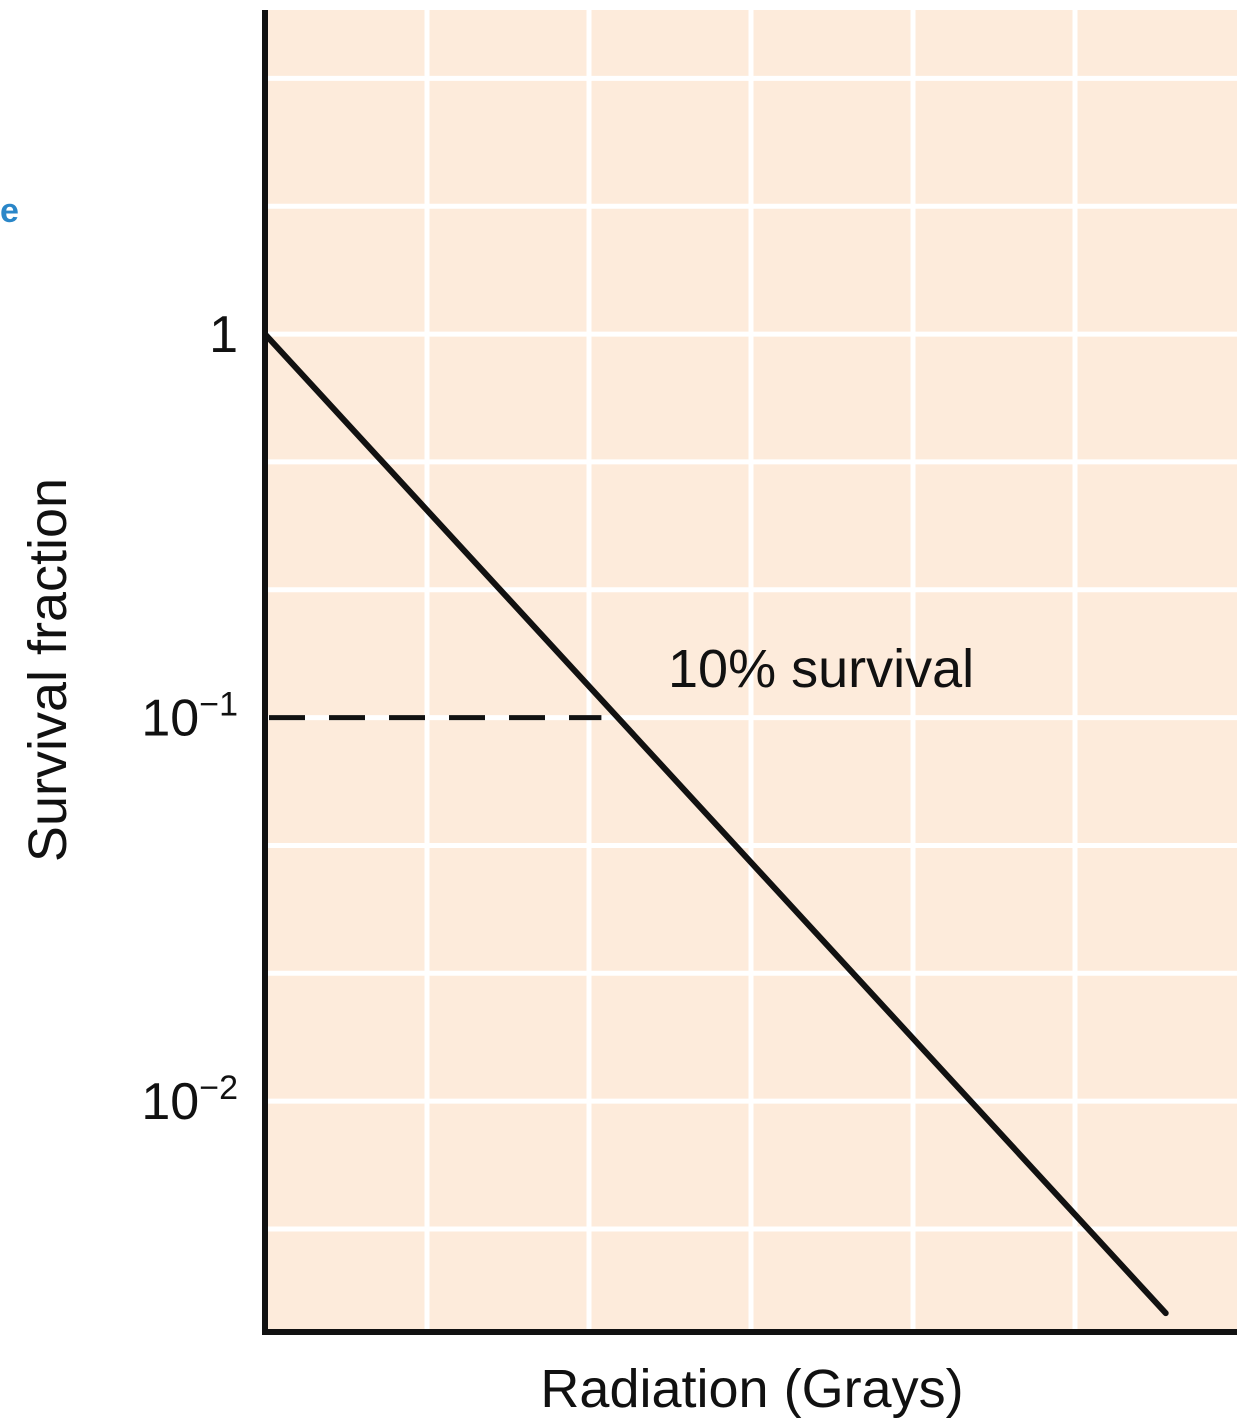 The image size is (1249, 1425). What do you see at coordinates (751, 1389) in the screenshot?
I see `x-axis-title: Radiation (Grays)` at bounding box center [751, 1389].